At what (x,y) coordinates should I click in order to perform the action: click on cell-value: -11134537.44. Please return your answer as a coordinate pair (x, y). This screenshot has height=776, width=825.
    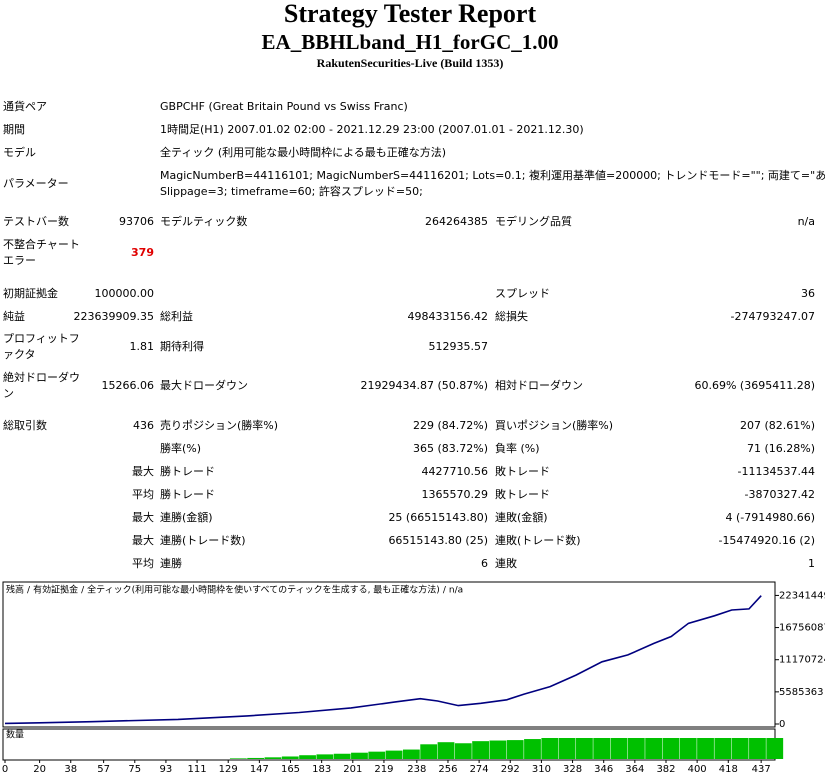
    Looking at the image, I should click on (776, 471).